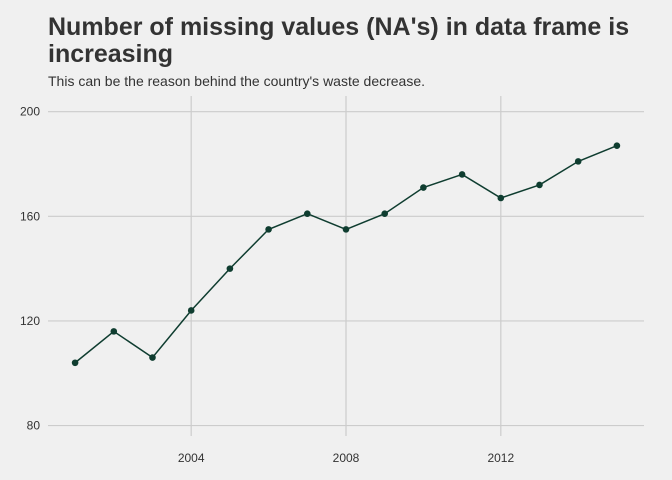 Image resolution: width=672 pixels, height=480 pixels. I want to click on x-tick-label: 2012, so click(500, 458).